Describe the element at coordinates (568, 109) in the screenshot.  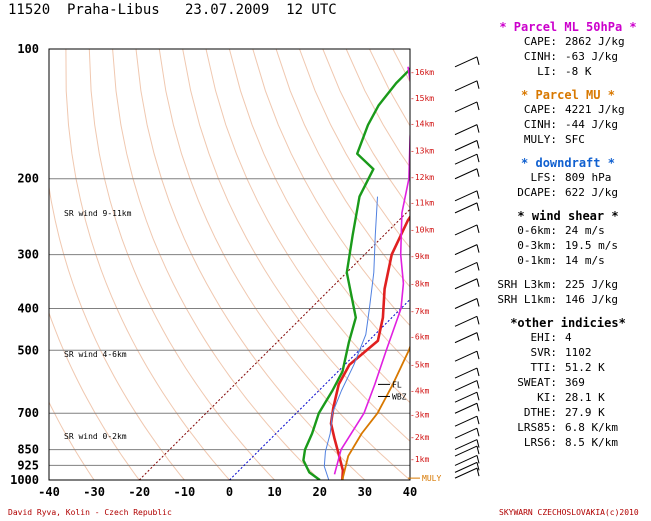
I see `index-row: CAPE: 4221 J/kg` at that location.